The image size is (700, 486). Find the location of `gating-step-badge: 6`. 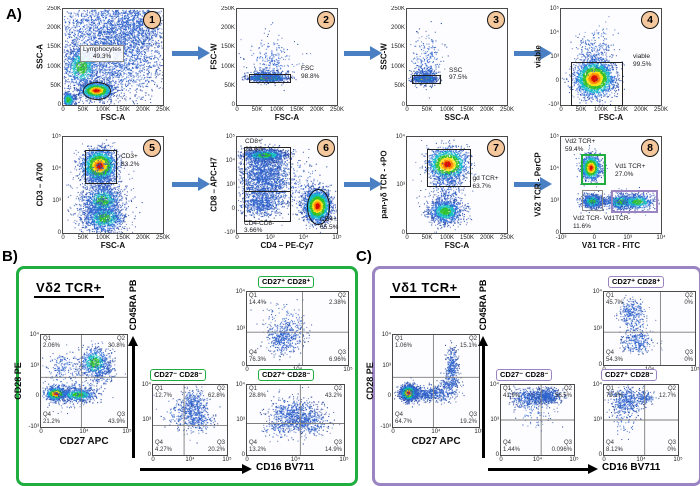

gating-step-badge: 6 is located at coordinates (326, 148).